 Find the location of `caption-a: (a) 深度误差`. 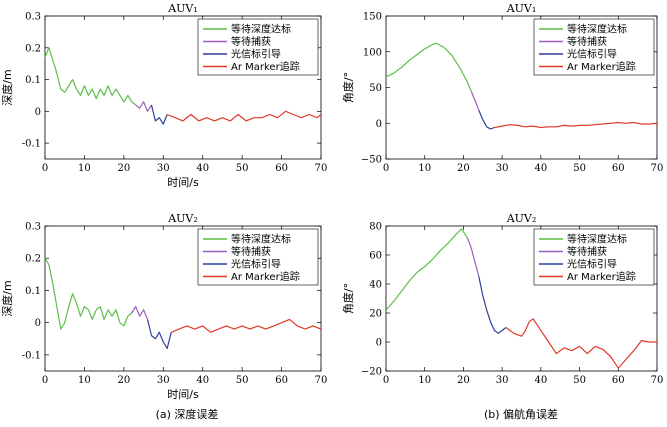

caption-a: (a) 深度误差 is located at coordinates (187, 414).